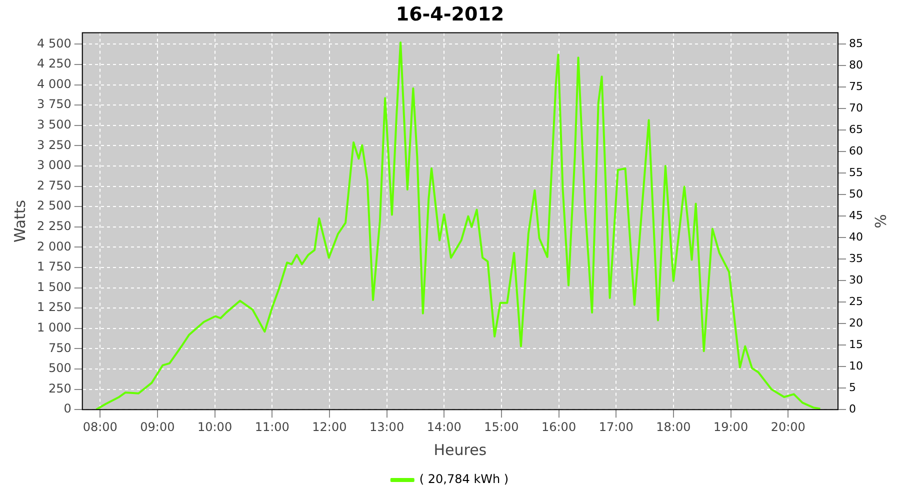 Image resolution: width=900 pixels, height=500 pixels. What do you see at coordinates (856, 43) in the screenshot?
I see `y2-tick-label: 85` at bounding box center [856, 43].